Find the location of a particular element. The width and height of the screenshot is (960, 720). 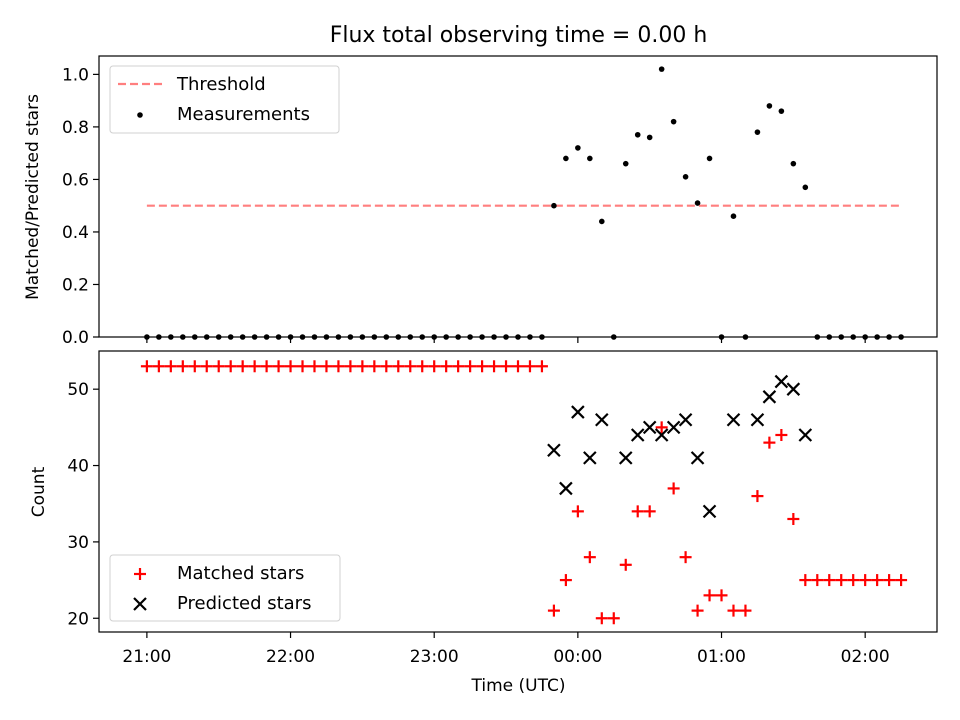

top-y-tick-label: 0.0 is located at coordinates (75, 338).